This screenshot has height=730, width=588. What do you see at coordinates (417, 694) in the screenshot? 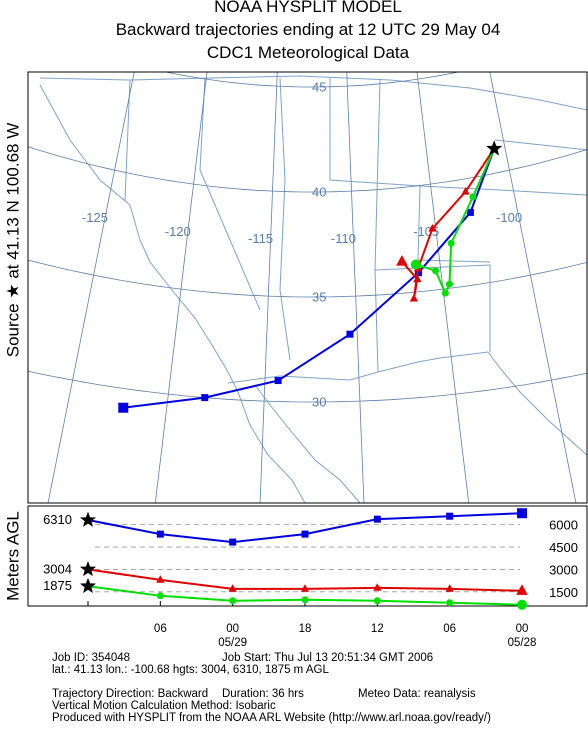
I see `info-line: Meteo Data: reanalysis` at bounding box center [417, 694].